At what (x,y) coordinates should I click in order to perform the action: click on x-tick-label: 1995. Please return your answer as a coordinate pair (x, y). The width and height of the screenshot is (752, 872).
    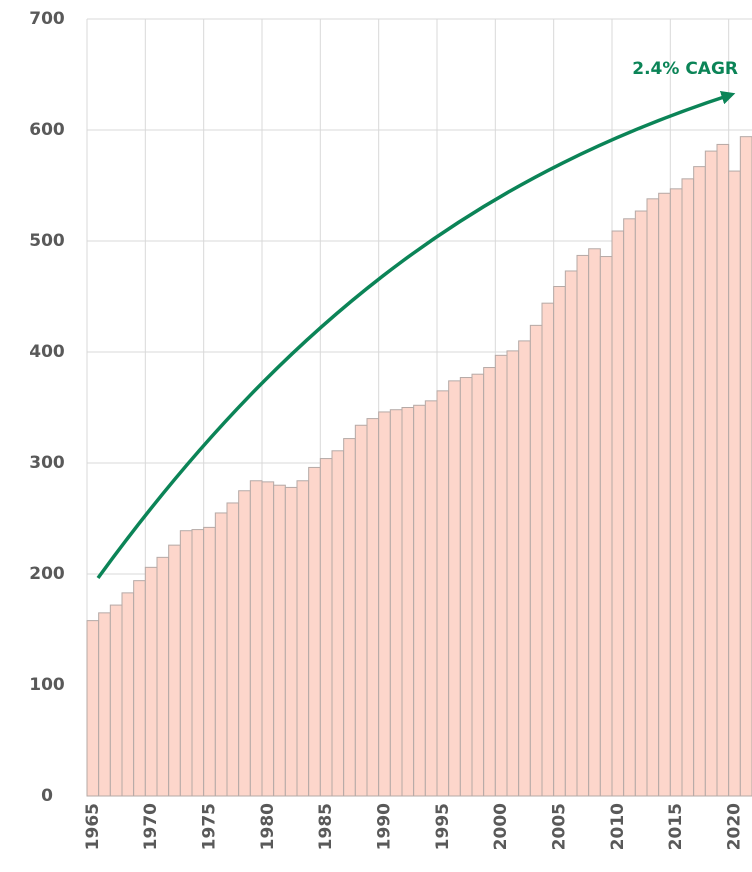
    Looking at the image, I should click on (443, 826).